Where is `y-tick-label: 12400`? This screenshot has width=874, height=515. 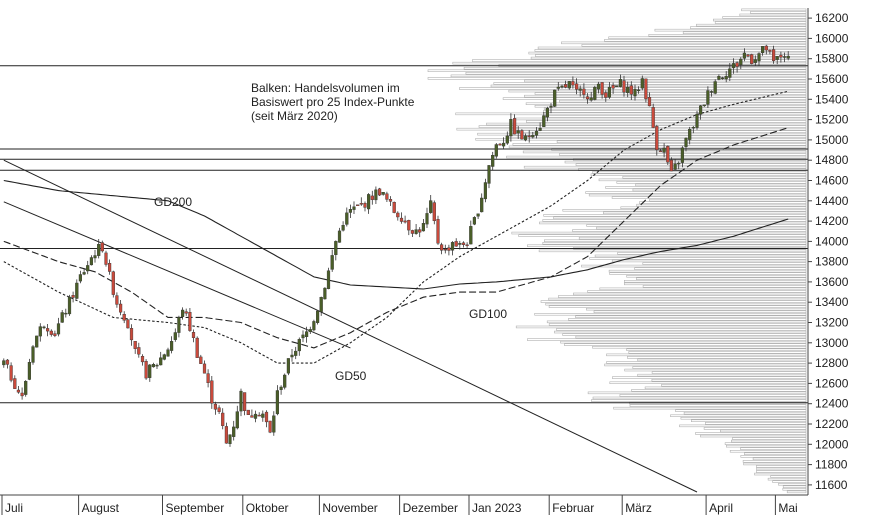
y-tick-label: 12400 is located at coordinates (832, 404).